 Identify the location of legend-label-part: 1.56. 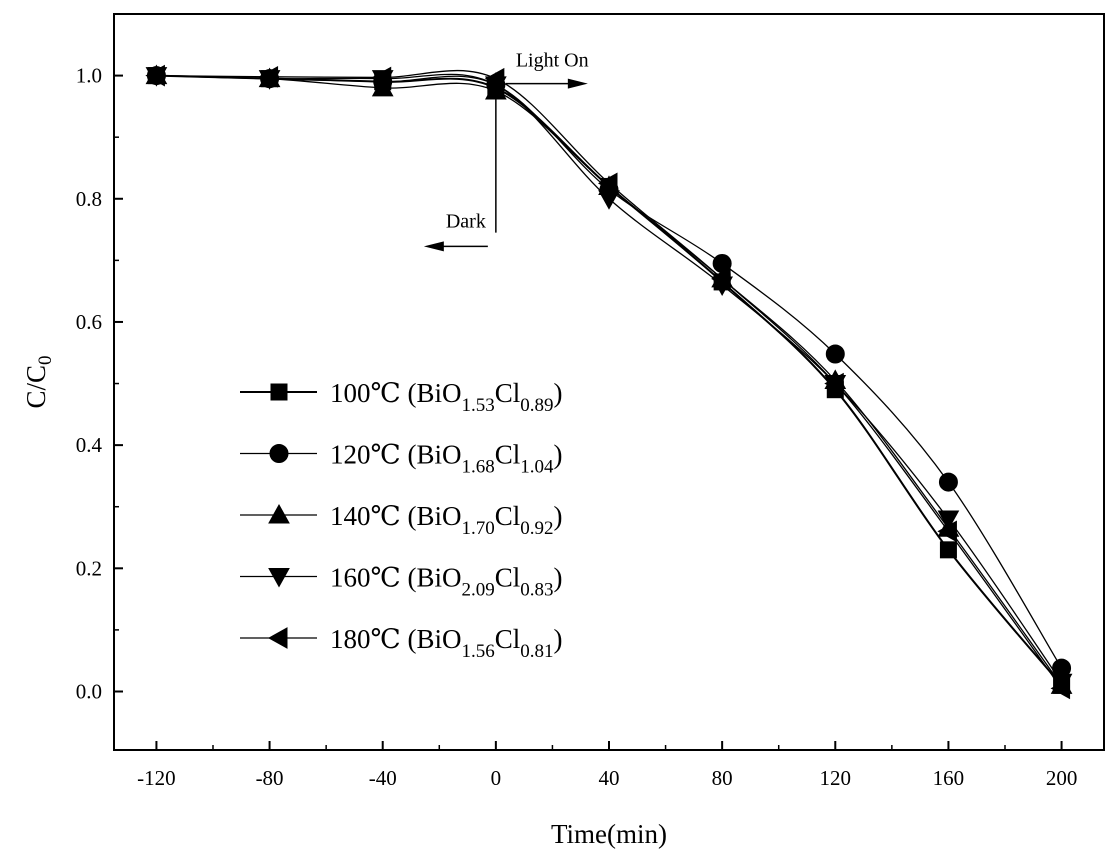
(477, 651).